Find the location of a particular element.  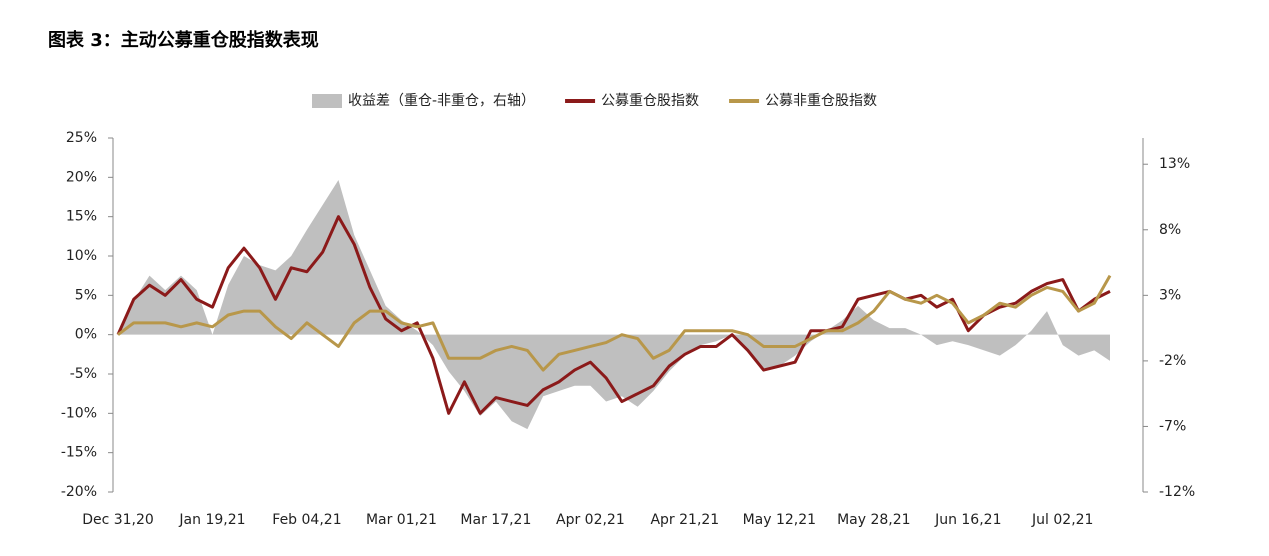

y-tick-label: -5% is located at coordinates (83, 374).